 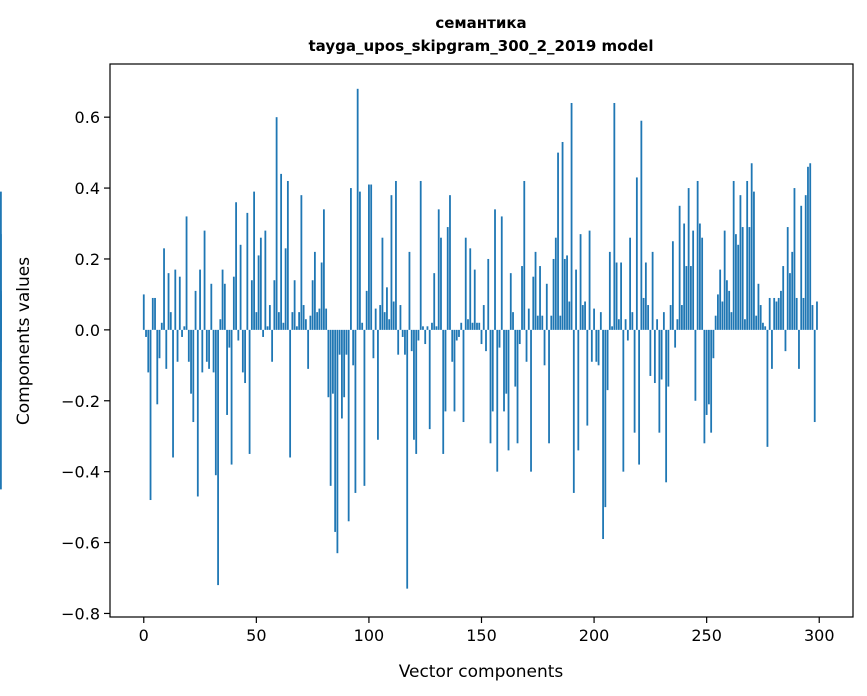 What do you see at coordinates (80, 613) in the screenshot?
I see `y-tick-label: −0.8` at bounding box center [80, 613].